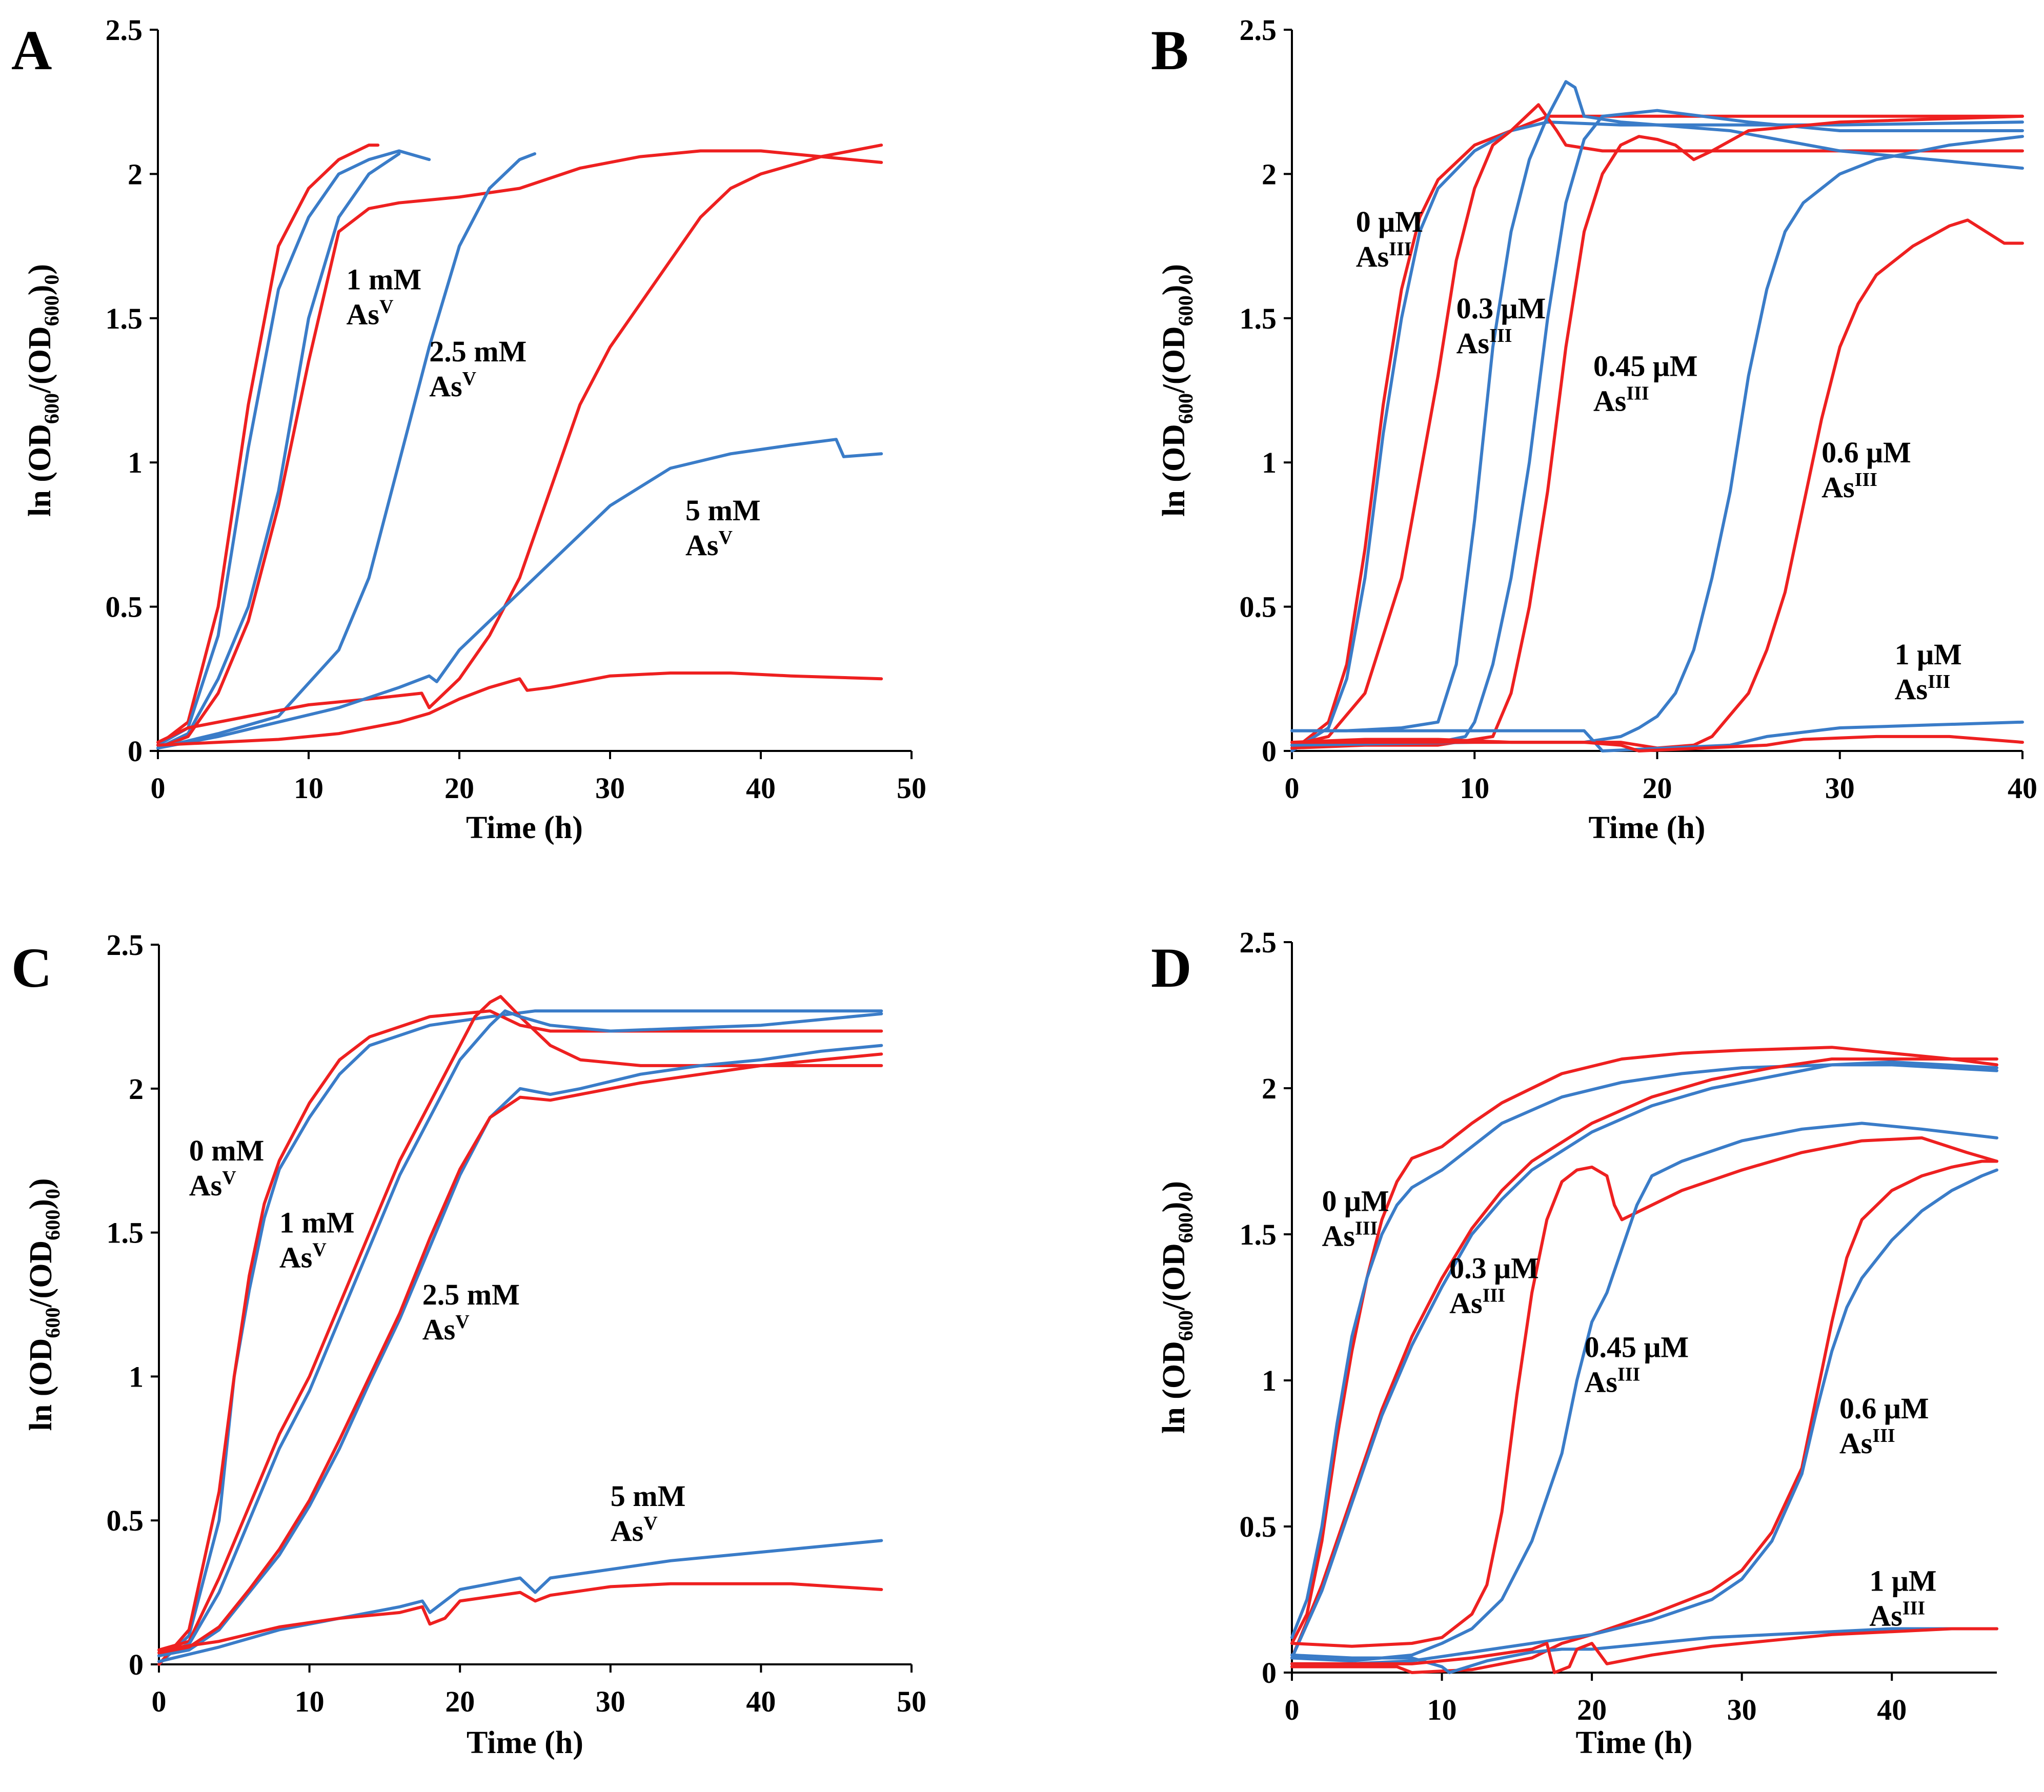 The width and height of the screenshot is (2044, 1792). I want to click on x-tick-label: 50, so click(912, 788).